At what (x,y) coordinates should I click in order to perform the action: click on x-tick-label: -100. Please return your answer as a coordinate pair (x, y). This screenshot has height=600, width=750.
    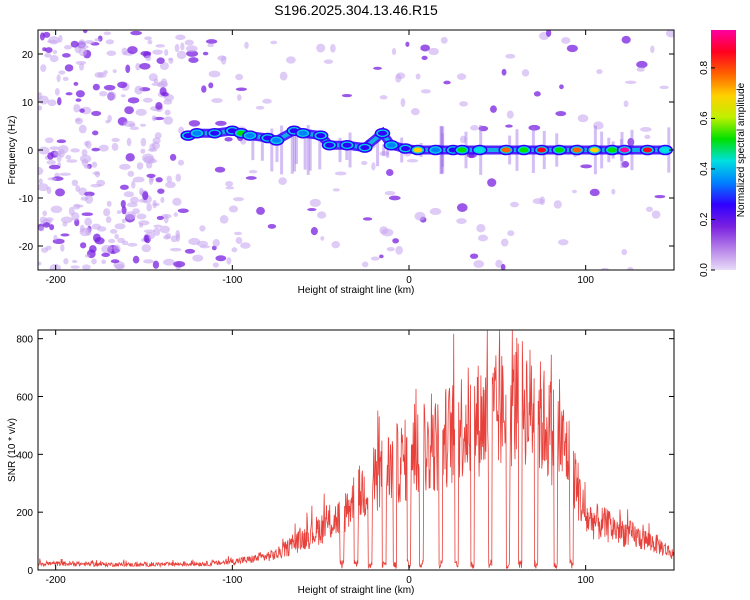
    Looking at the image, I should click on (232, 580).